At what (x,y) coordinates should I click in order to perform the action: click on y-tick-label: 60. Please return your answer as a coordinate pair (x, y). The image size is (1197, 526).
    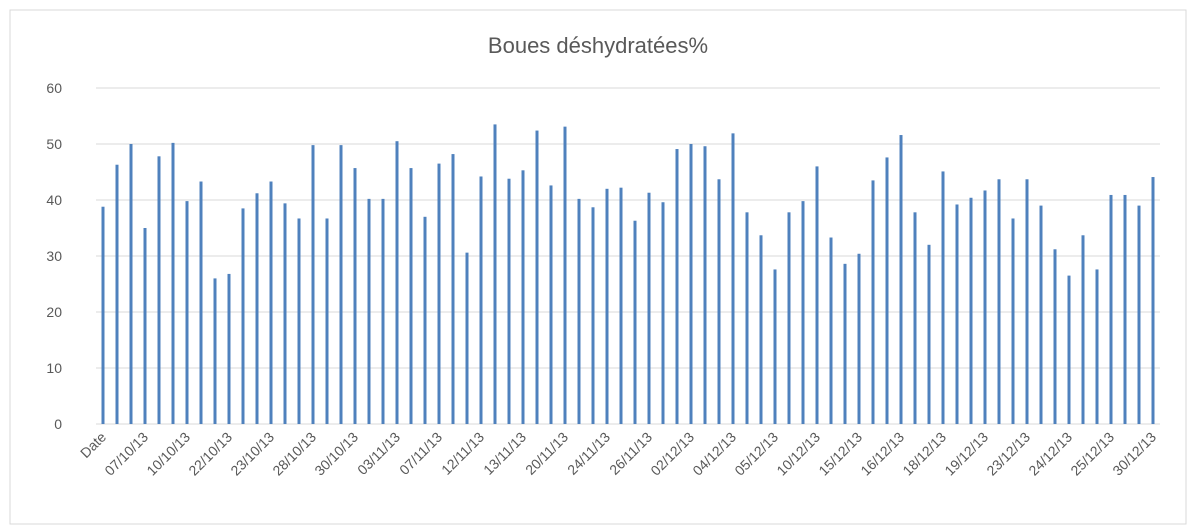
    Looking at the image, I should click on (54, 88).